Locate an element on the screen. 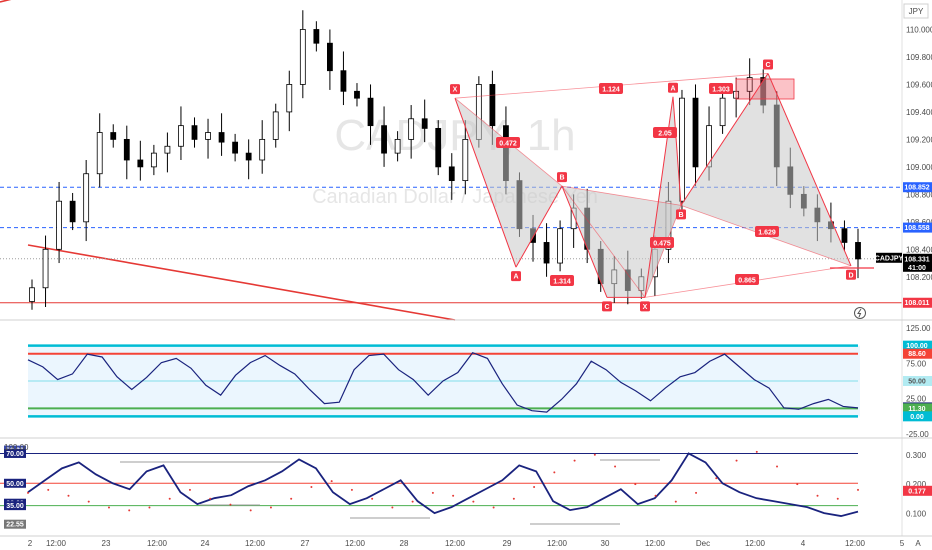 The height and width of the screenshot is (550, 932). price-tag-box is located at coordinates (917, 227).